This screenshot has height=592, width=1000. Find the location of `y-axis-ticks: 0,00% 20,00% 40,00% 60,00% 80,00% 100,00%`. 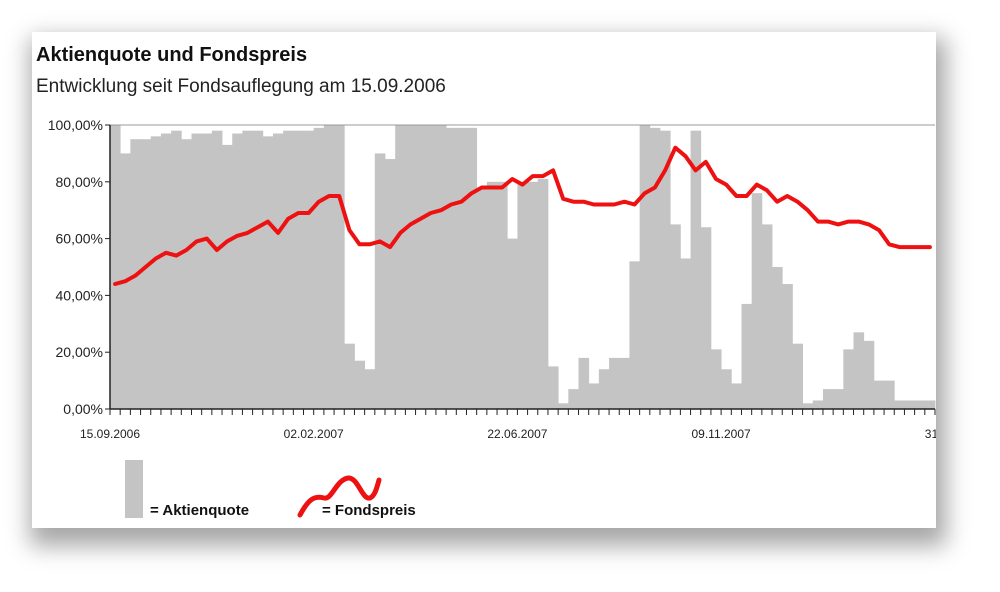

y-axis-ticks: 0,00% 20,00% 40,00% 60,00% 80,00% 100,00% is located at coordinates (79, 267).